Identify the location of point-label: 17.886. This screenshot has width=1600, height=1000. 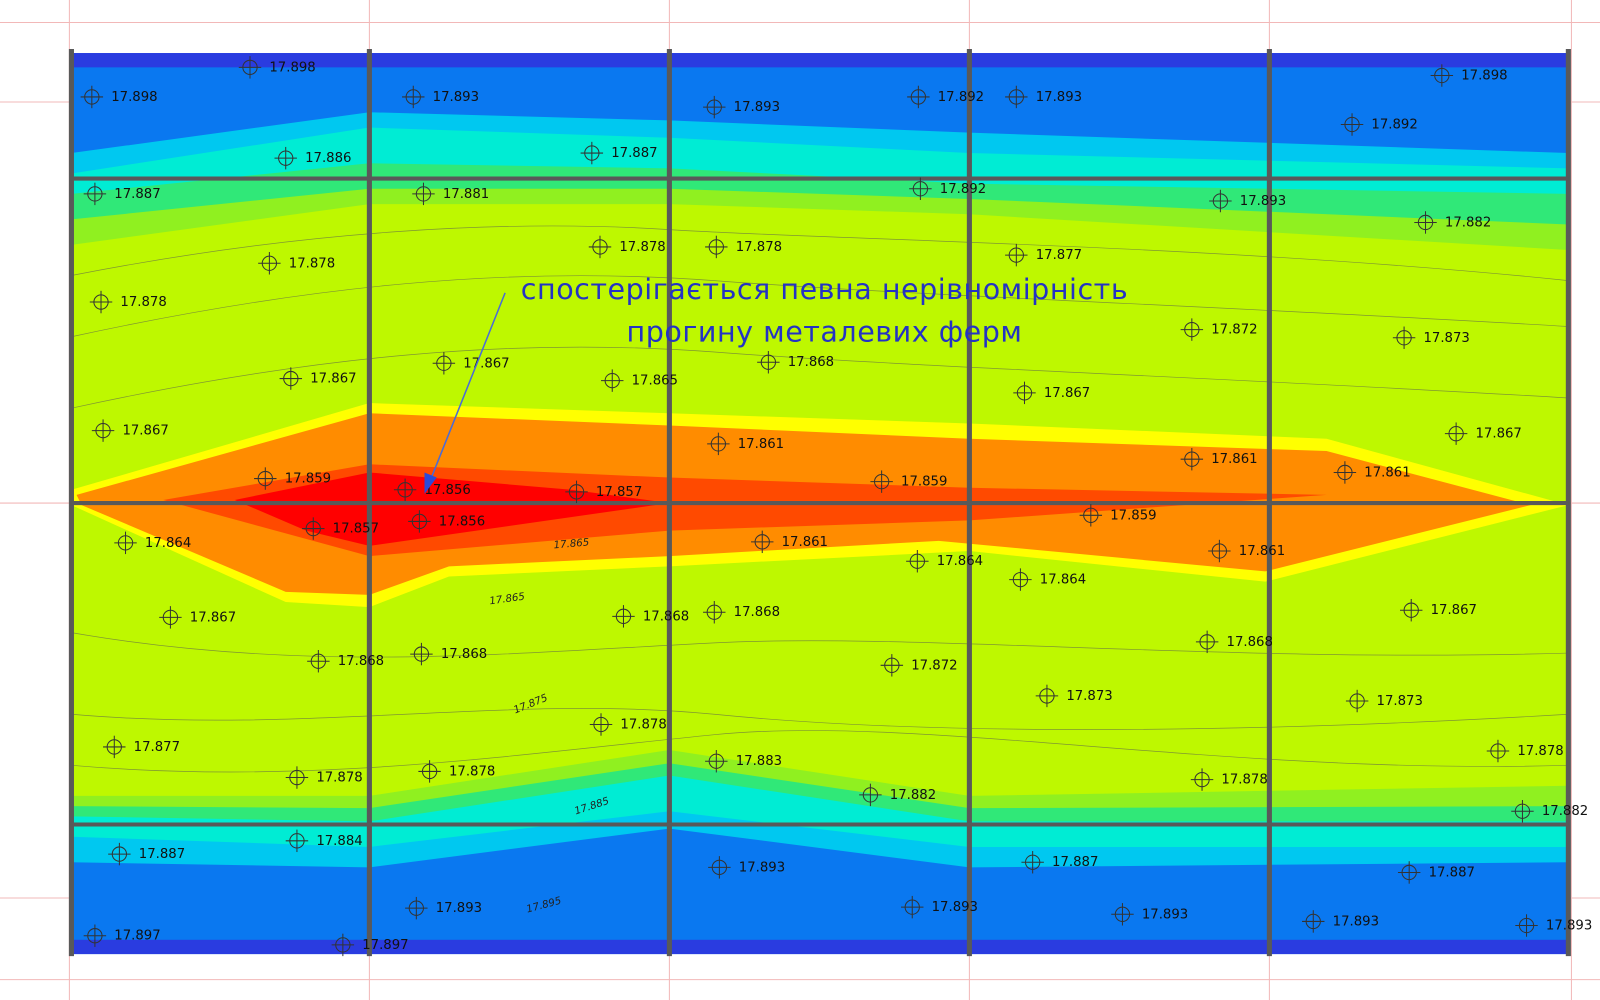
(328, 158).